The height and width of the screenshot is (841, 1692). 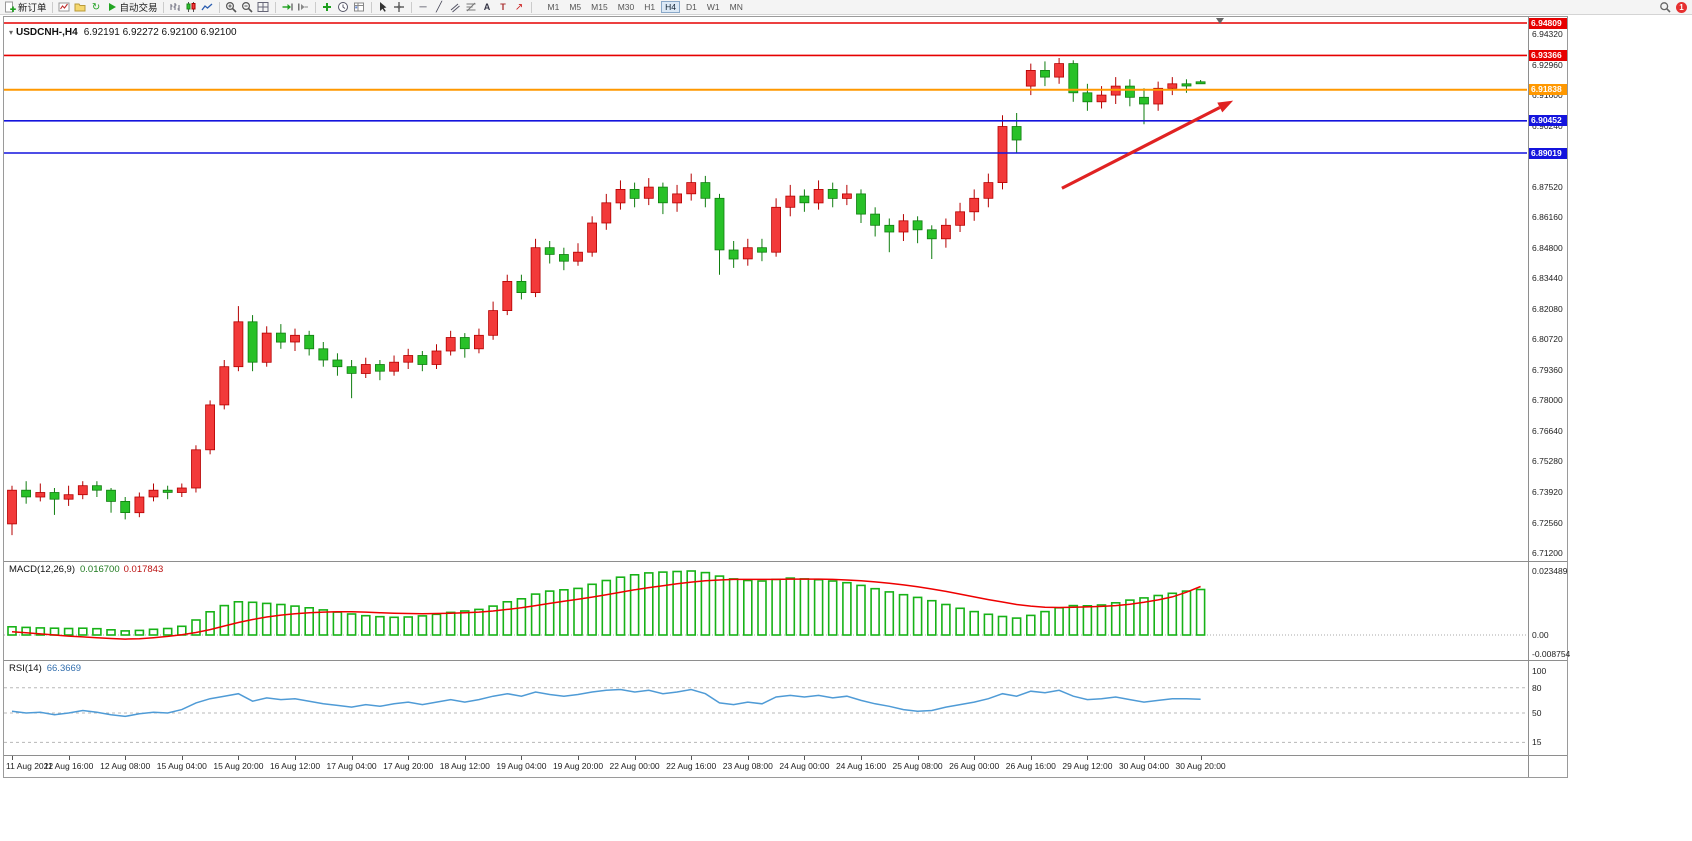 What do you see at coordinates (578, 766) in the screenshot?
I see `time-axis-label: 19 Aug 20:00` at bounding box center [578, 766].